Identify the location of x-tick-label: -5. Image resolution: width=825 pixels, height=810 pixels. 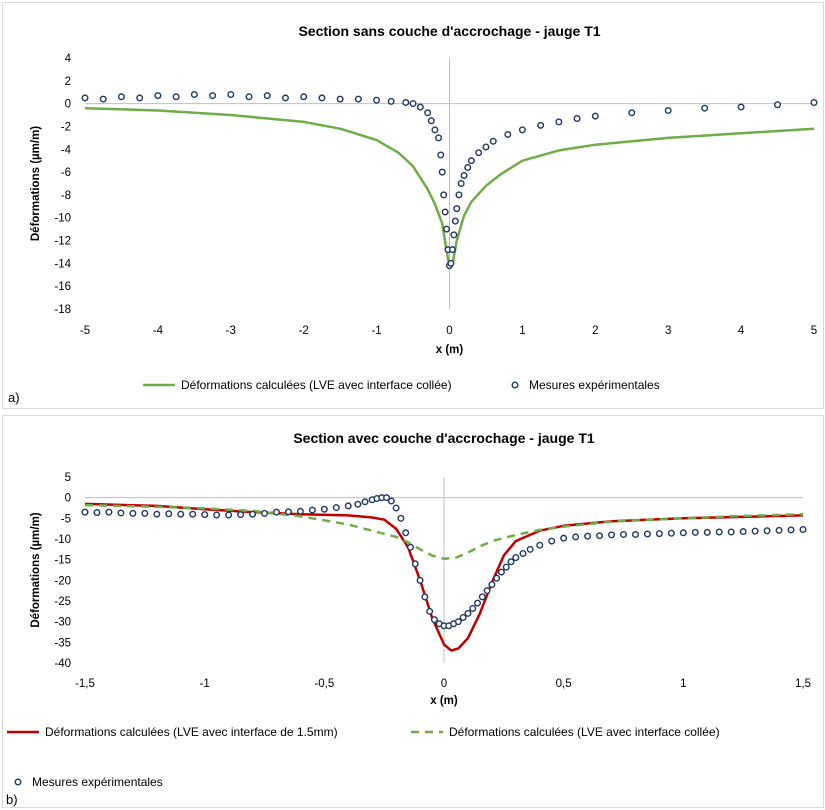
(85, 331).